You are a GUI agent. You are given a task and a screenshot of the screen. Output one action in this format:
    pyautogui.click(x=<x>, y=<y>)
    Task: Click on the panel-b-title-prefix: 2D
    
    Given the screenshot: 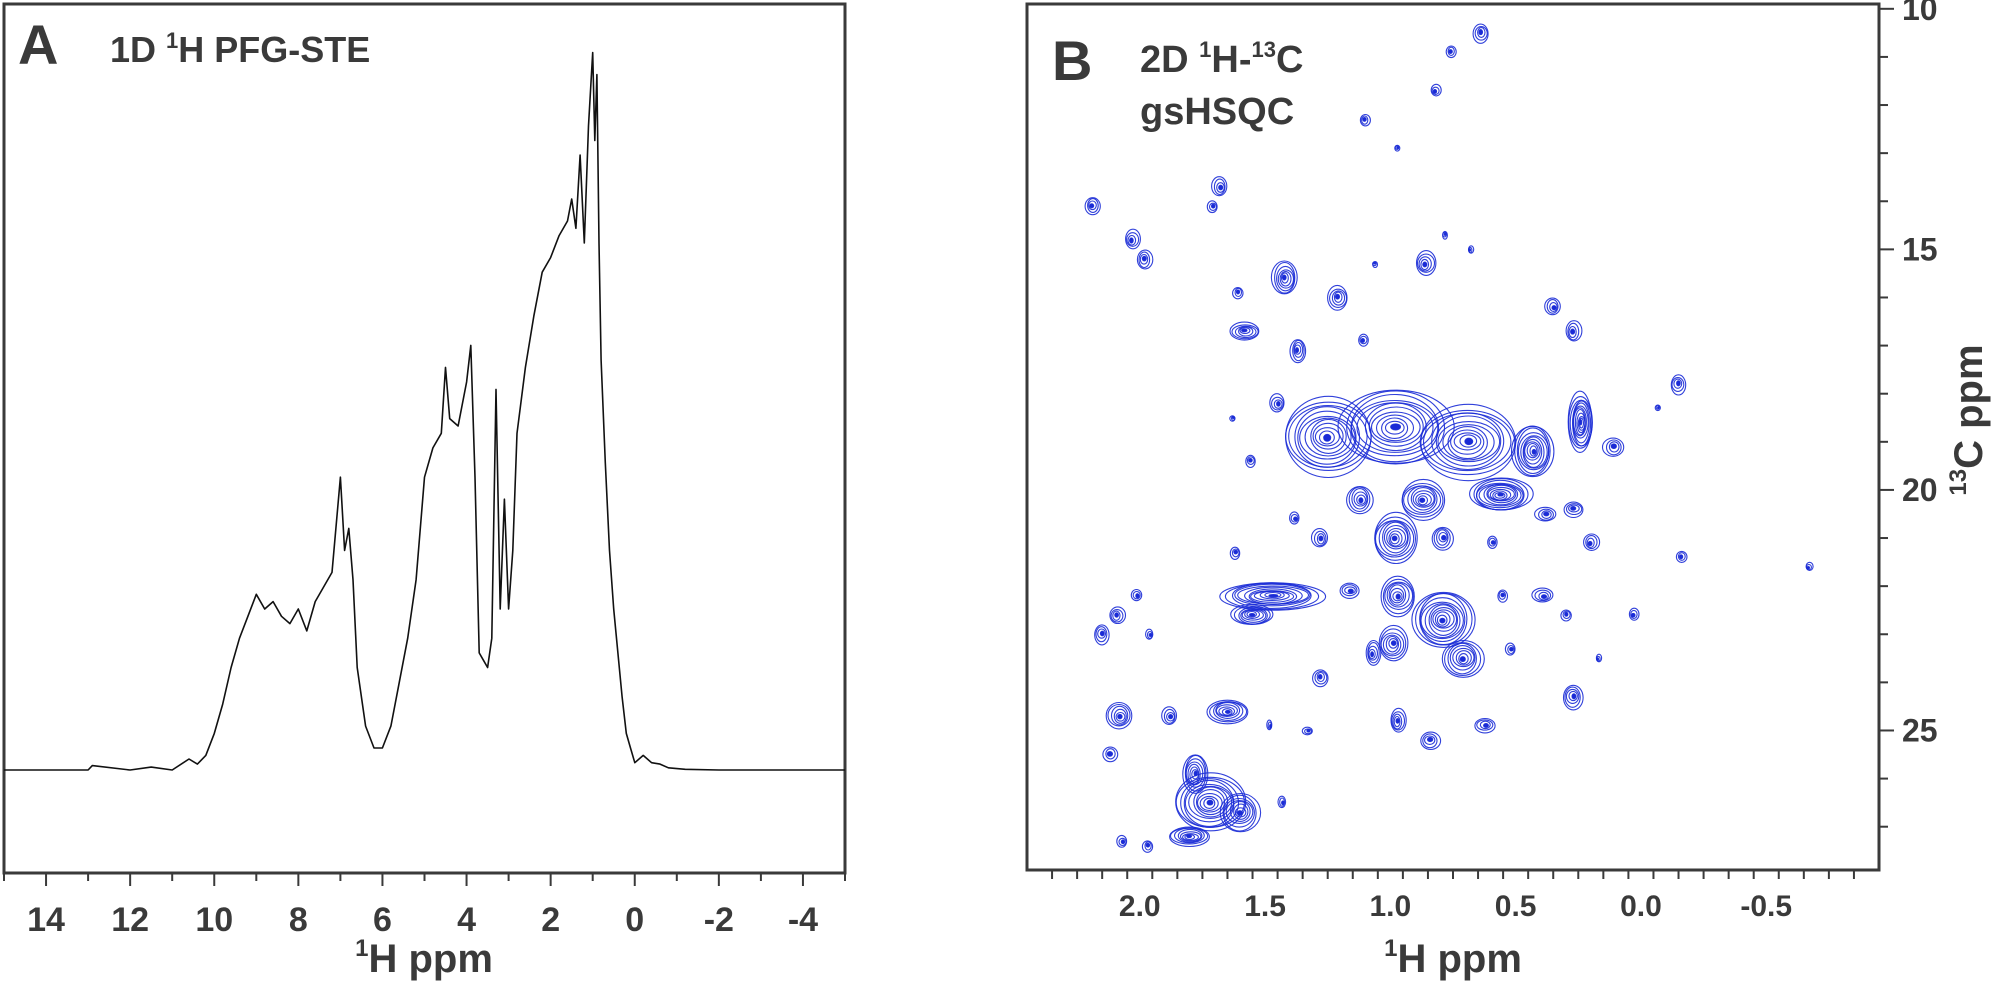 What is the action you would take?
    pyautogui.click(x=1169, y=60)
    